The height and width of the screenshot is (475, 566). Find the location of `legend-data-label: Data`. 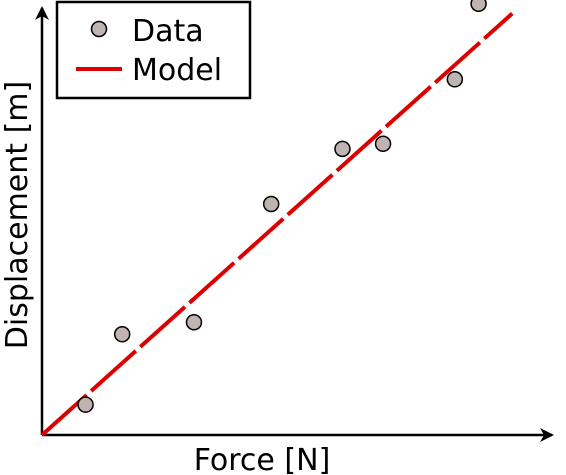

legend-data-label: Data is located at coordinates (168, 31).